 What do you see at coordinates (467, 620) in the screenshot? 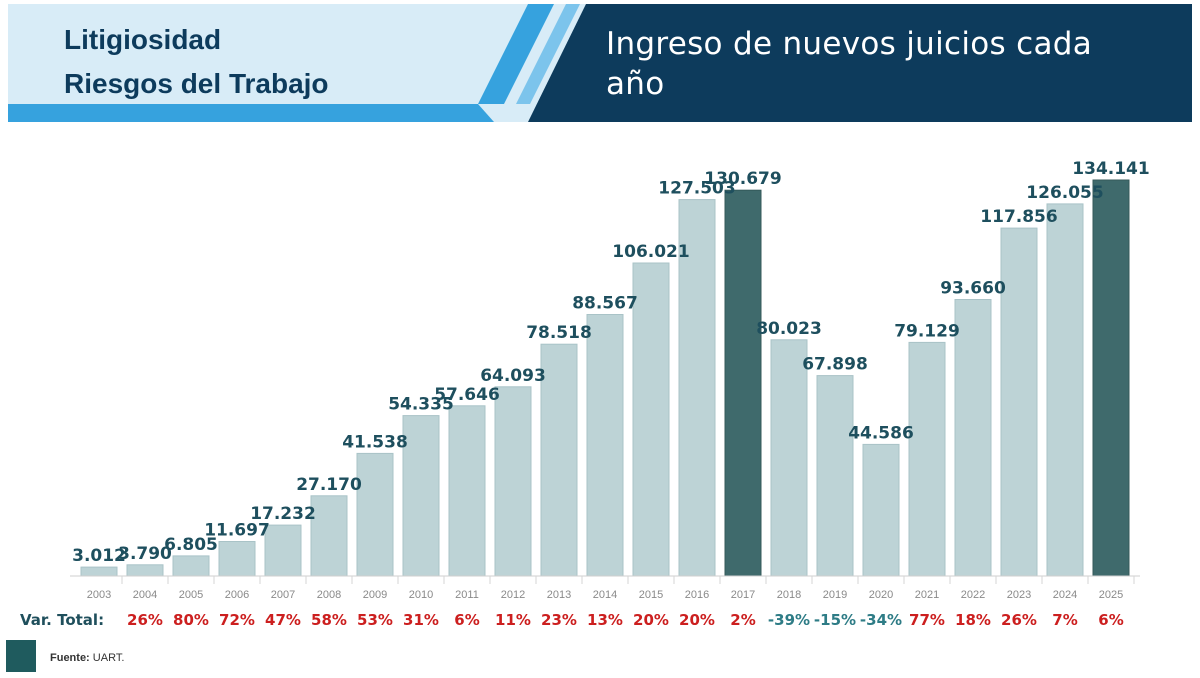
I see `variation-value-2011: 6%` at bounding box center [467, 620].